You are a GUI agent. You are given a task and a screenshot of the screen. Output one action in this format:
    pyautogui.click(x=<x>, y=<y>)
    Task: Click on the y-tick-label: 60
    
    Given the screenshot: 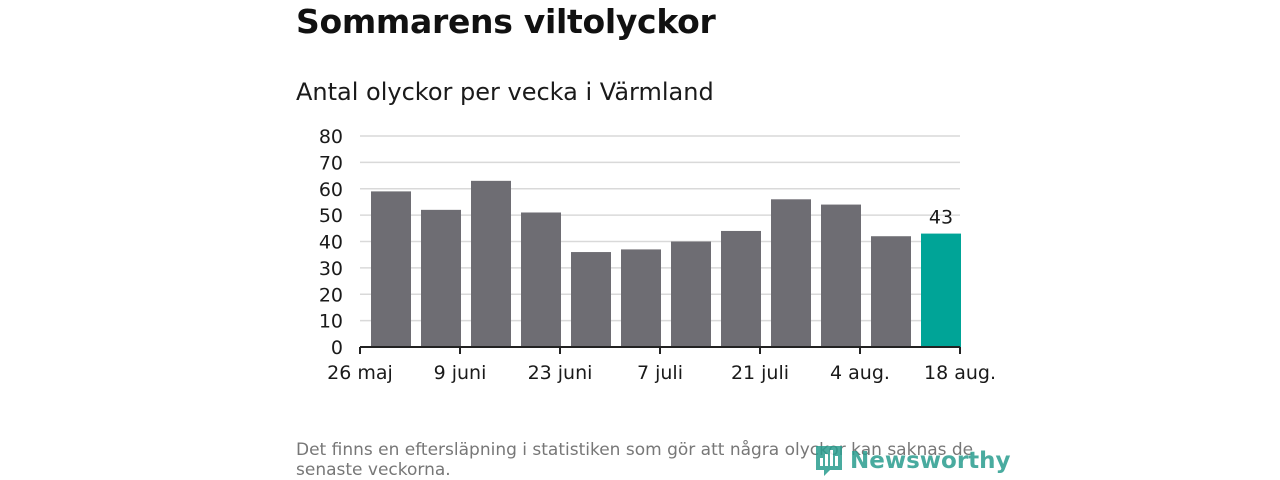 What is the action you would take?
    pyautogui.click(x=331, y=190)
    